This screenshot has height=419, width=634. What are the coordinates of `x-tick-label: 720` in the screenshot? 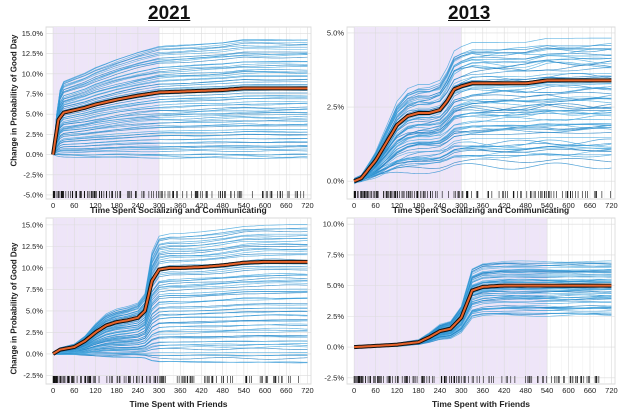 It's located at (307, 390).